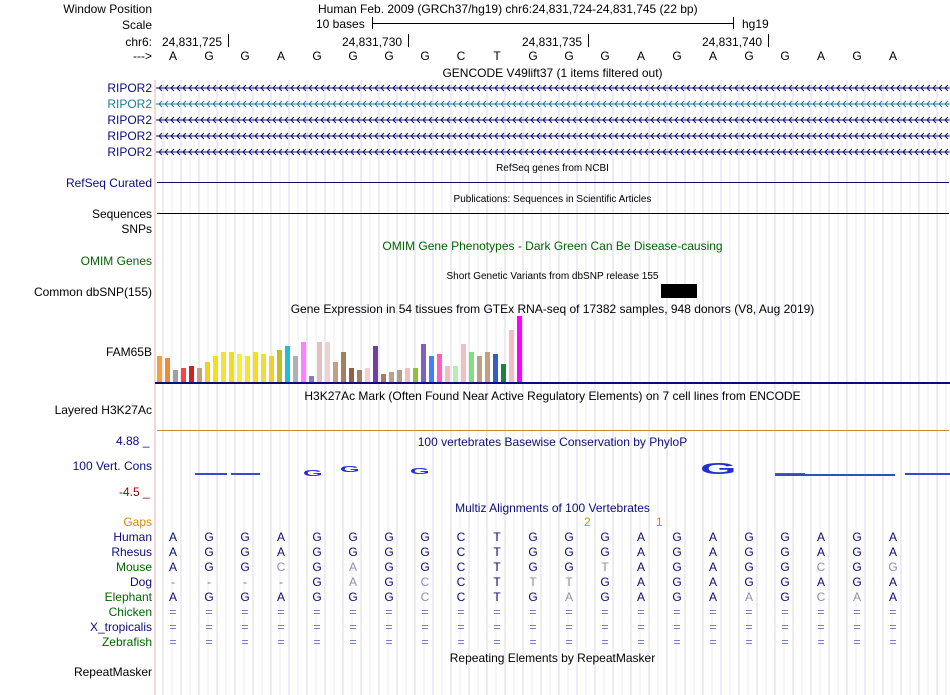 This screenshot has width=950, height=695. What do you see at coordinates (120, 627) in the screenshot?
I see `species-label: X_tropicalis` at bounding box center [120, 627].